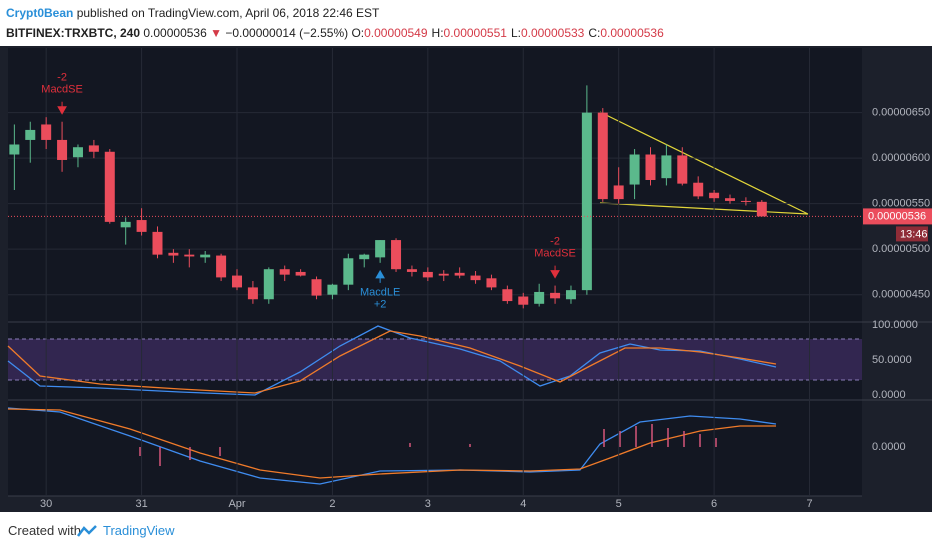 The height and width of the screenshot is (550, 932). Describe the element at coordinates (380, 305) in the screenshot. I see `signal-label: +2` at that location.